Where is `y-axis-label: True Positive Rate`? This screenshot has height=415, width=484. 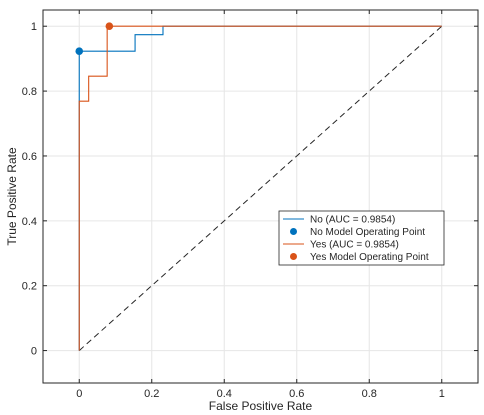
y-axis-label: True Positive Rate is located at coordinates (12, 196).